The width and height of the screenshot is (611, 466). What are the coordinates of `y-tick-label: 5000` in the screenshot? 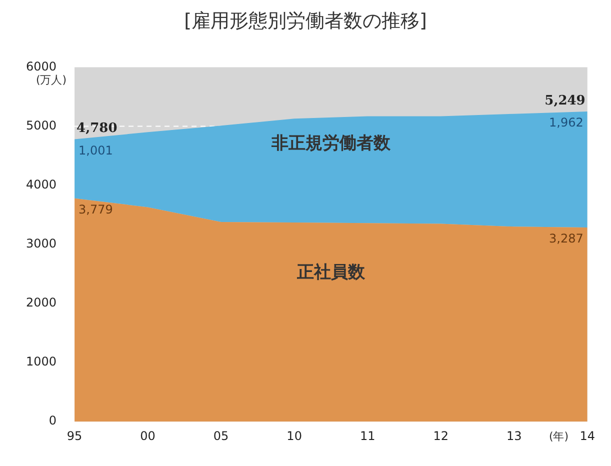 It's located at (41, 125).